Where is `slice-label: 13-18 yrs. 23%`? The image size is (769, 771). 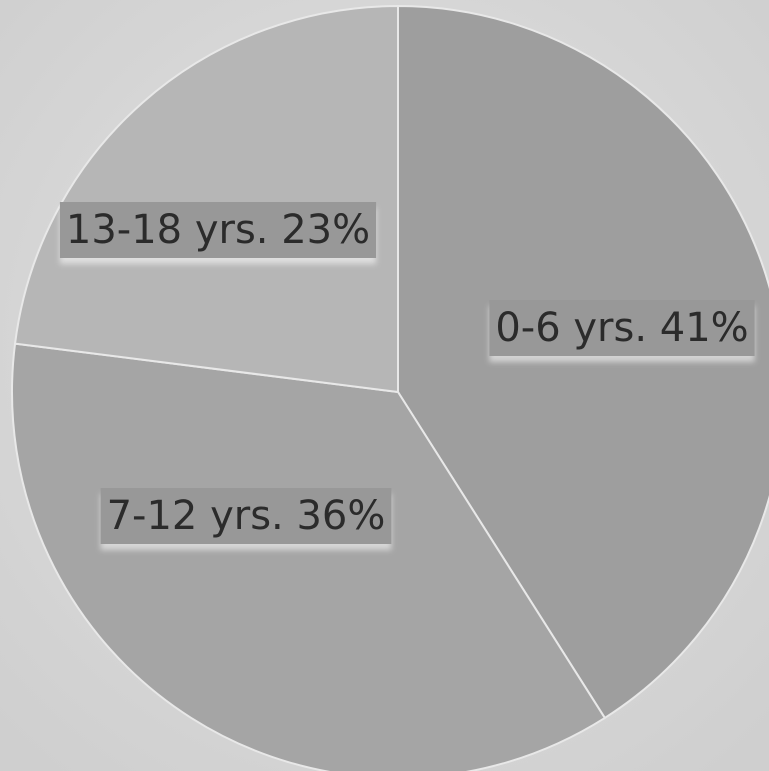
slice-label: 13-18 yrs. 23% is located at coordinates (218, 230).